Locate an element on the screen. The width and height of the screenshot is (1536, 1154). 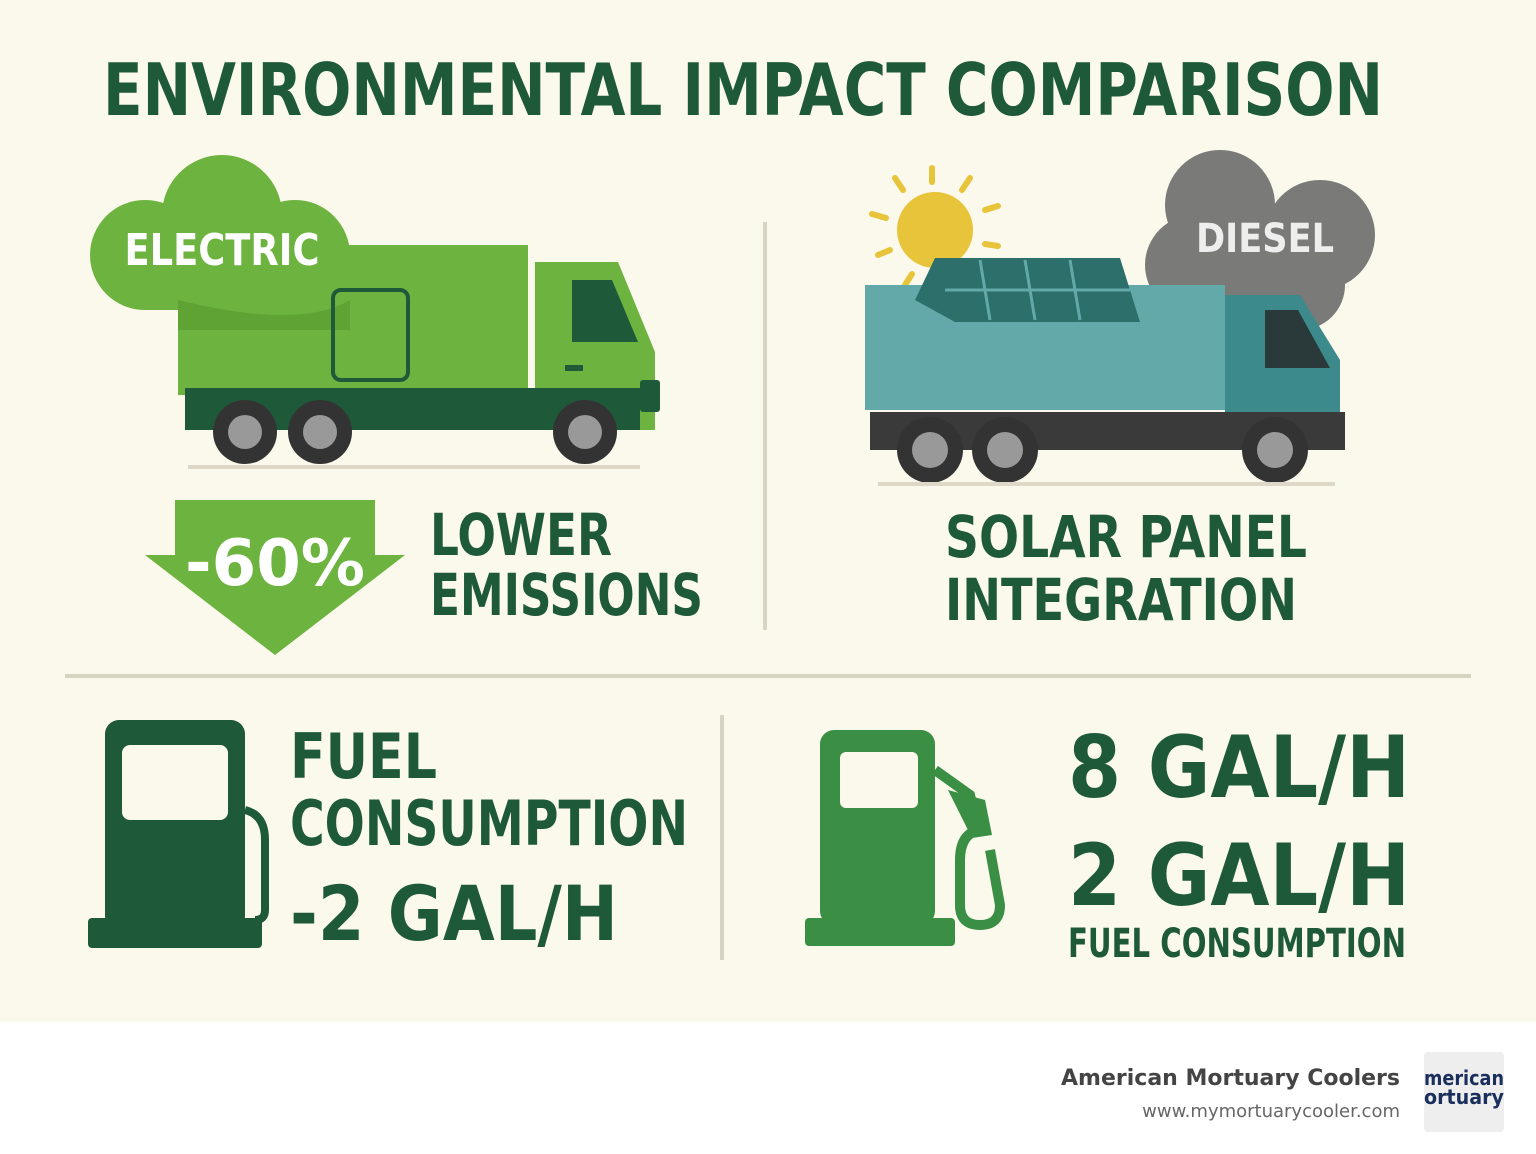
logo is located at coordinates (1464, 1092).